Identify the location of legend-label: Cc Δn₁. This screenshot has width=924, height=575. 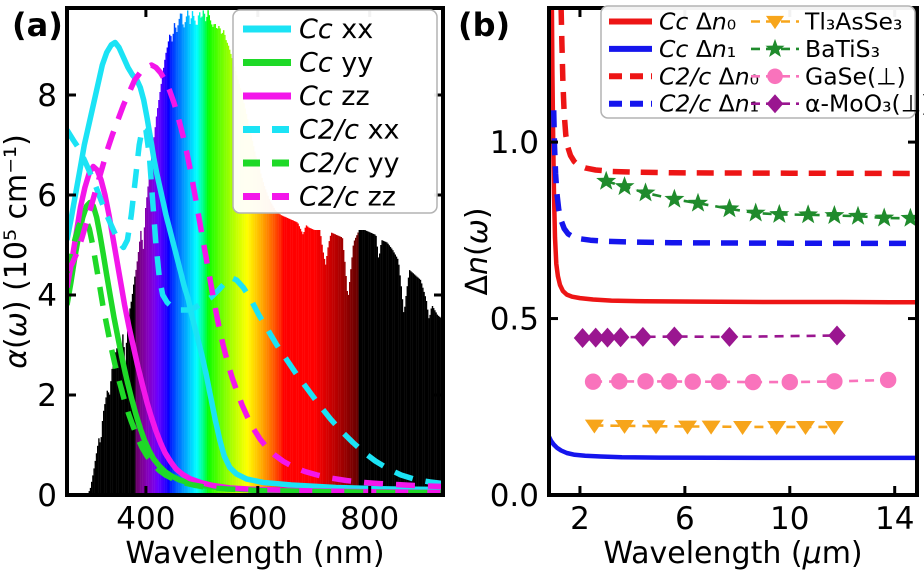
(697, 49).